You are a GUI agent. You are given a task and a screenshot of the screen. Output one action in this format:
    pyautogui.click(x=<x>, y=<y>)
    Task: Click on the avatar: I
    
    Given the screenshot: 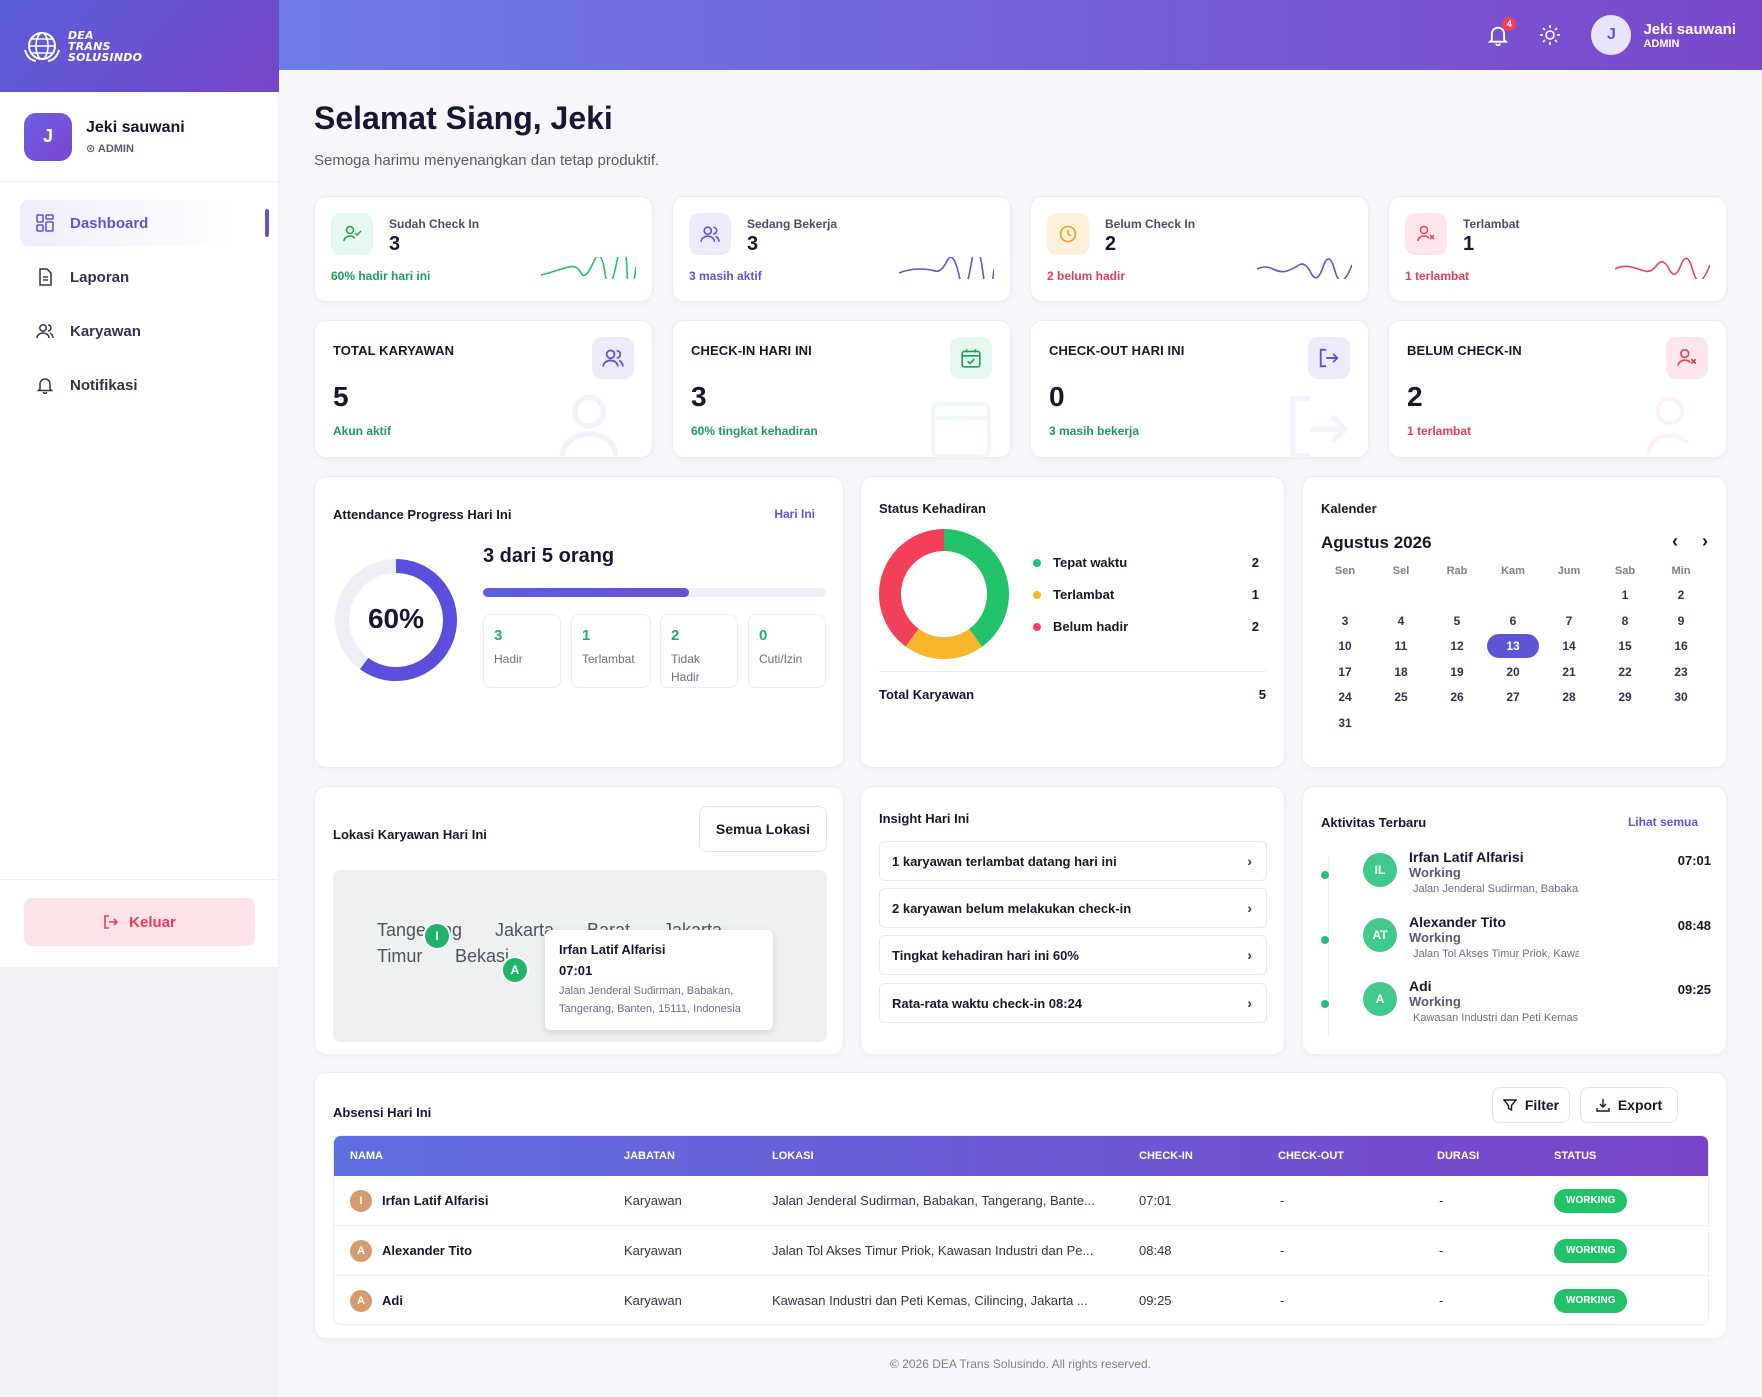 What is the action you would take?
    pyautogui.click(x=361, y=1201)
    